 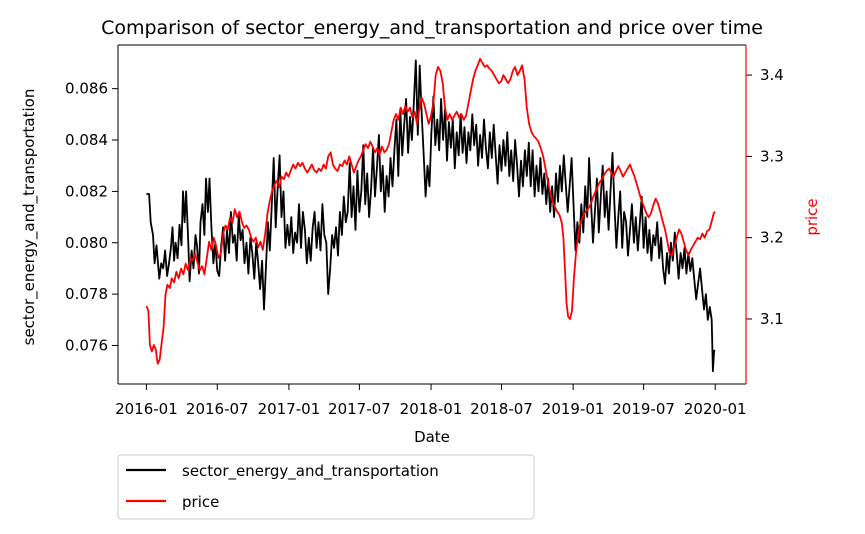 What do you see at coordinates (146, 409) in the screenshot?
I see `x-tick-label: 2016-01` at bounding box center [146, 409].